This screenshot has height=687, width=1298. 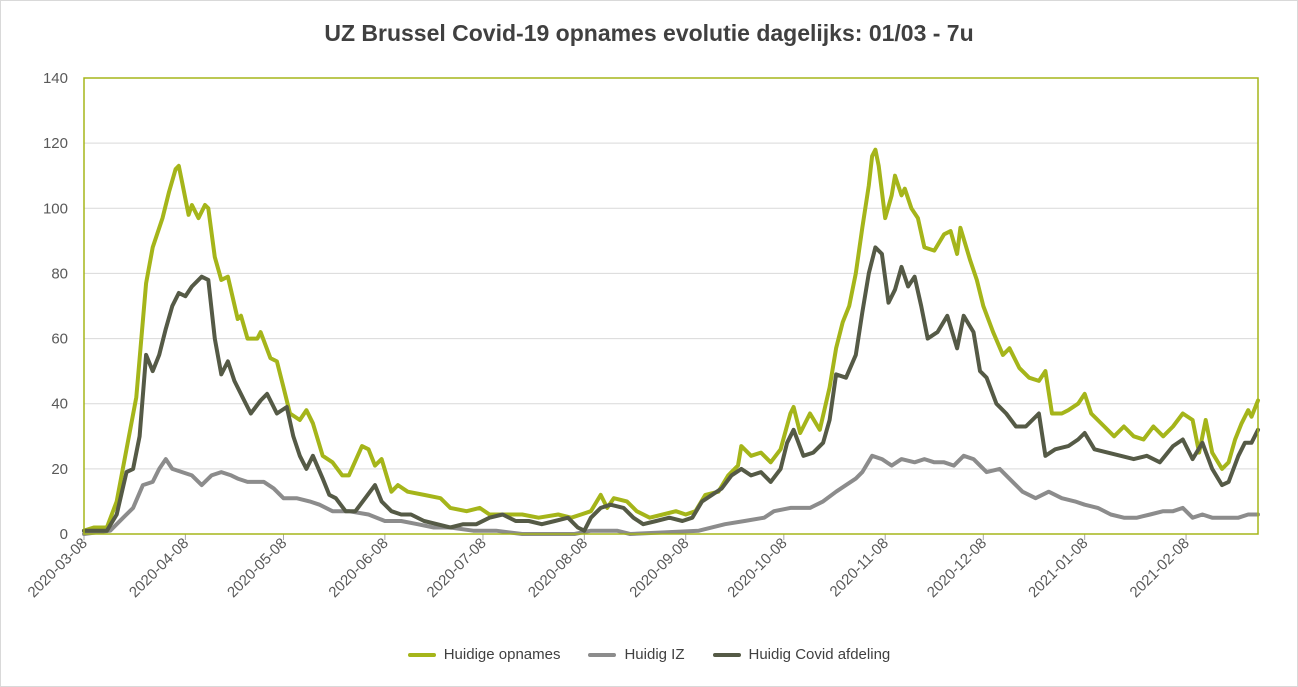 I want to click on x-tick-label: 2020-12-08, so click(x=957, y=568).